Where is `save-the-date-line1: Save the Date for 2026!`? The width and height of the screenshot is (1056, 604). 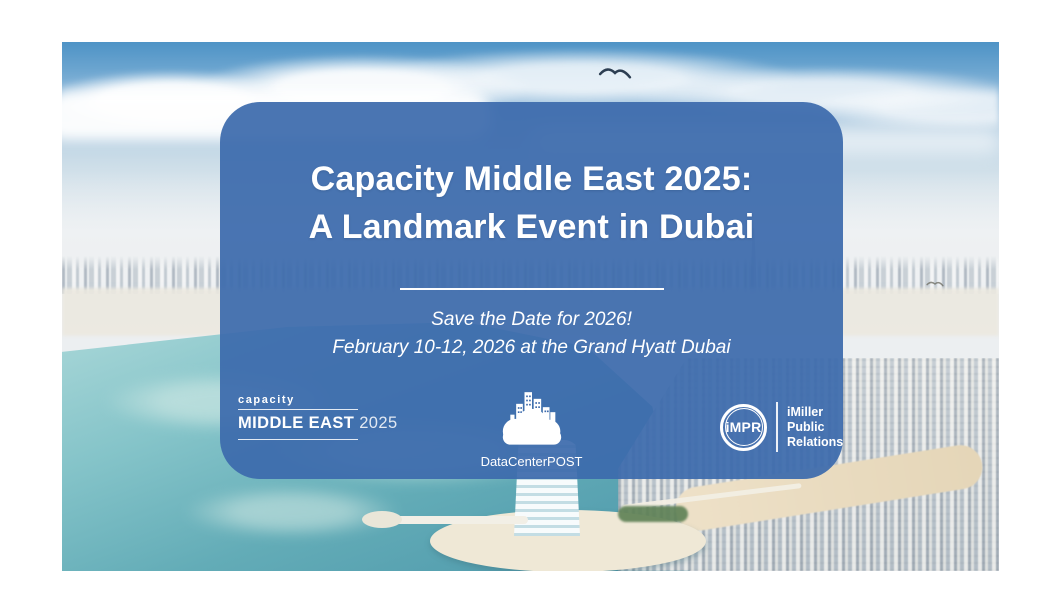 save-the-date-line1: Save the Date for 2026! is located at coordinates (531, 319).